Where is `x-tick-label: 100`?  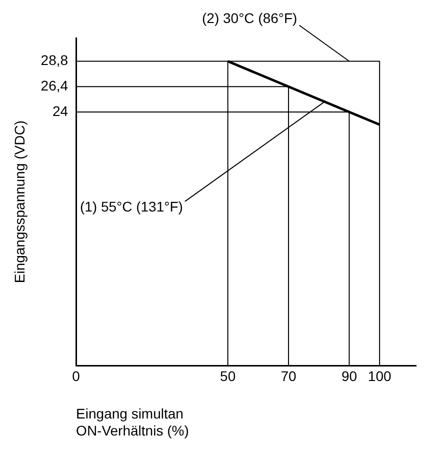 x-tick-label: 100 is located at coordinates (380, 376).